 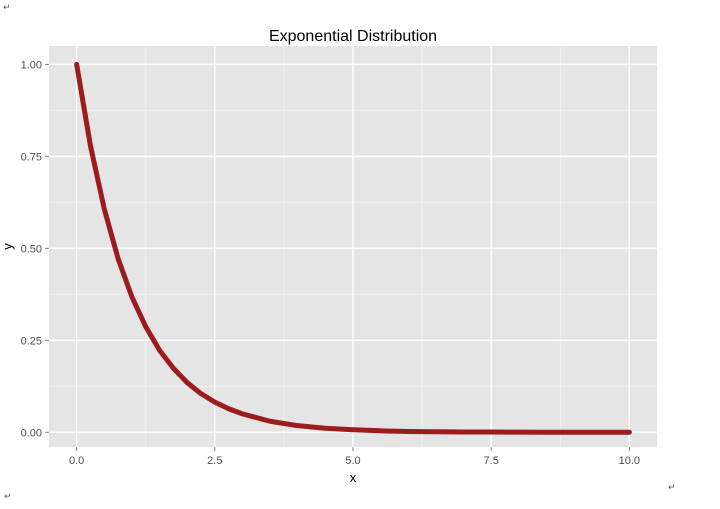 What do you see at coordinates (31, 65) in the screenshot?
I see `y-tick-label: 1.00` at bounding box center [31, 65].